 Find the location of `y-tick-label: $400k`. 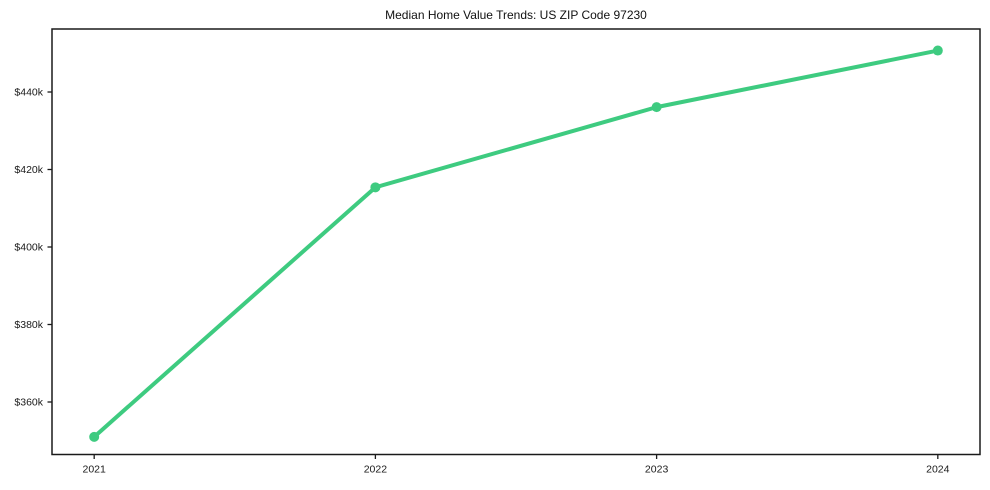

y-tick-label: $400k is located at coordinates (28, 248).